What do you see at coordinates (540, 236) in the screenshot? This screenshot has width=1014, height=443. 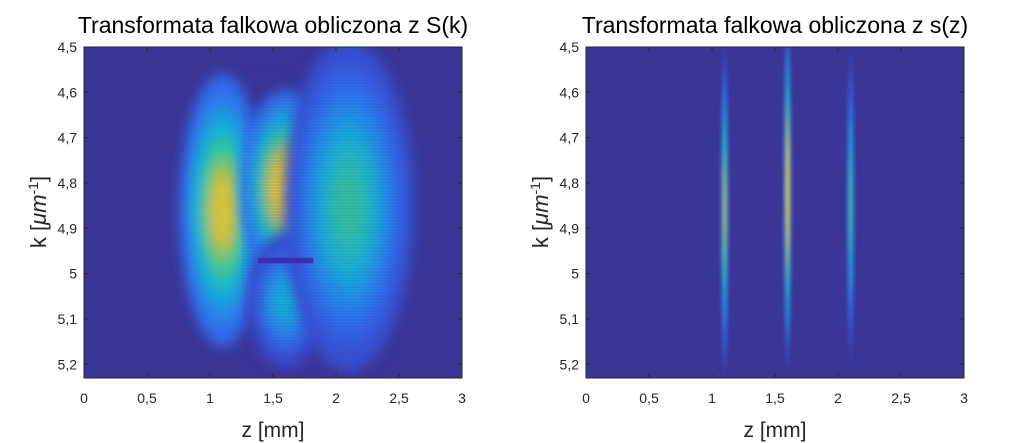 I see `right-y-label-main: k [` at bounding box center [540, 236].